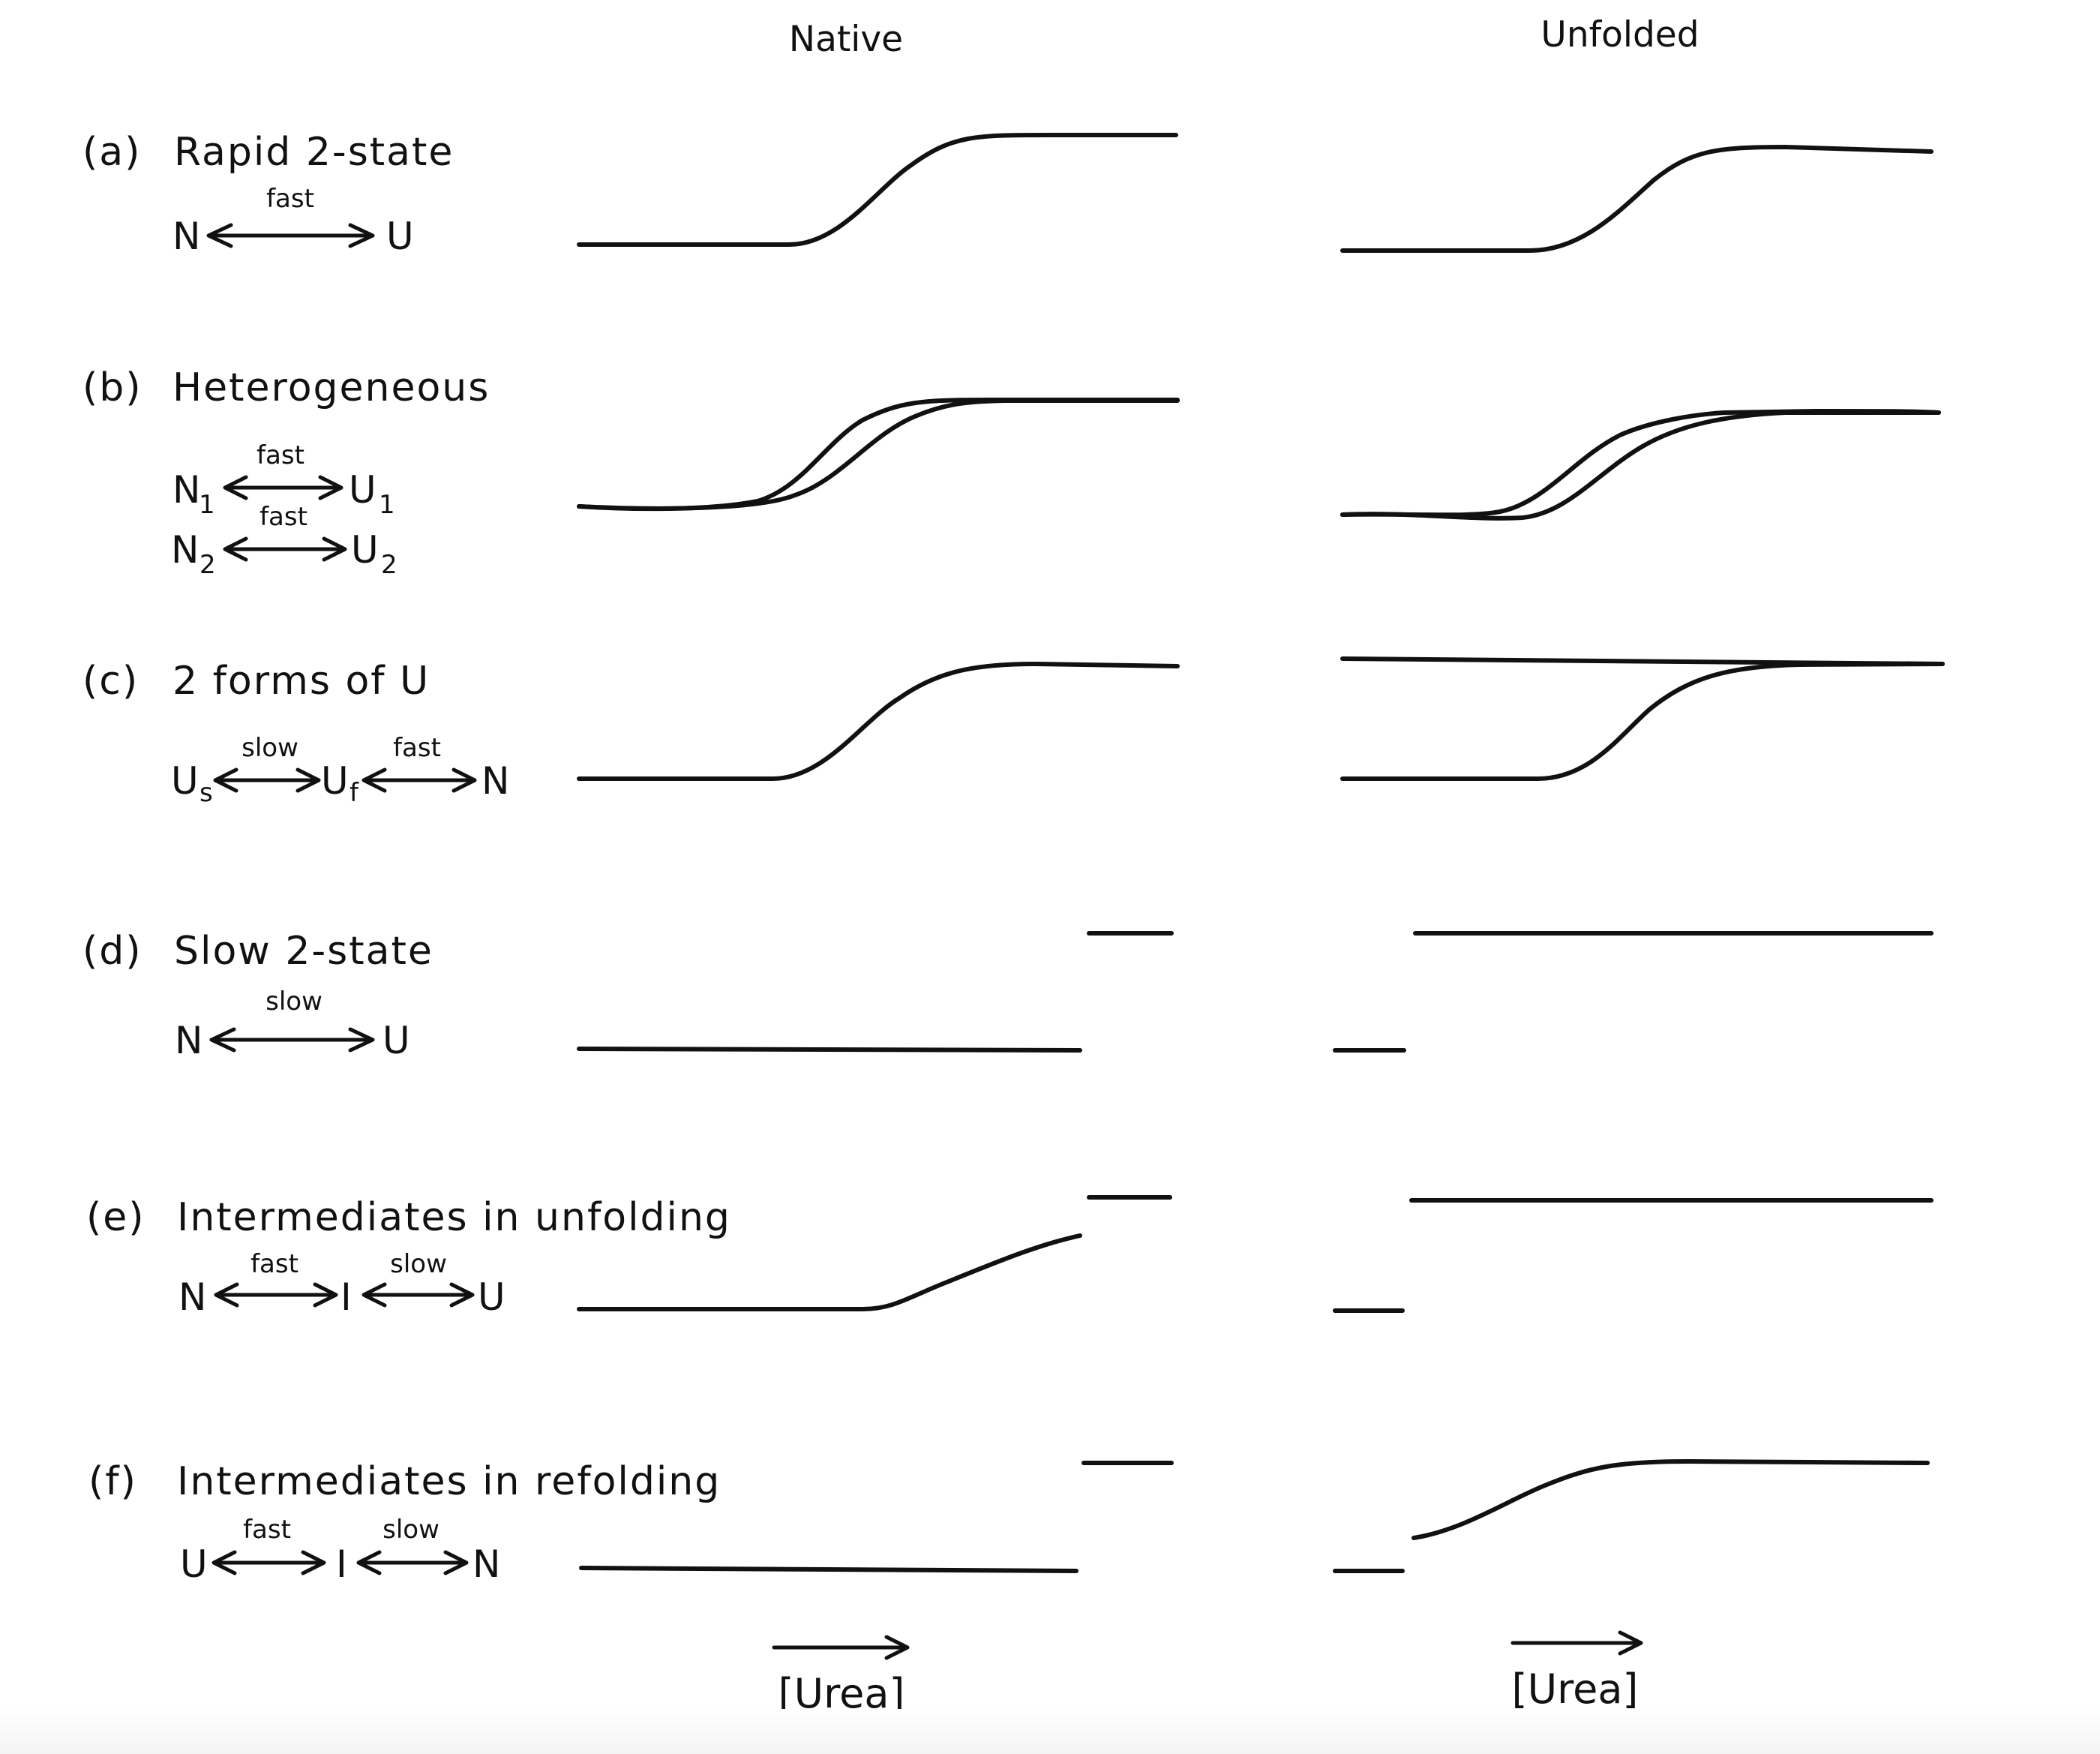 The image size is (2100, 1754). Describe the element at coordinates (1619, 35) in the screenshot. I see `unfolded-column-title: Unfolded` at that location.